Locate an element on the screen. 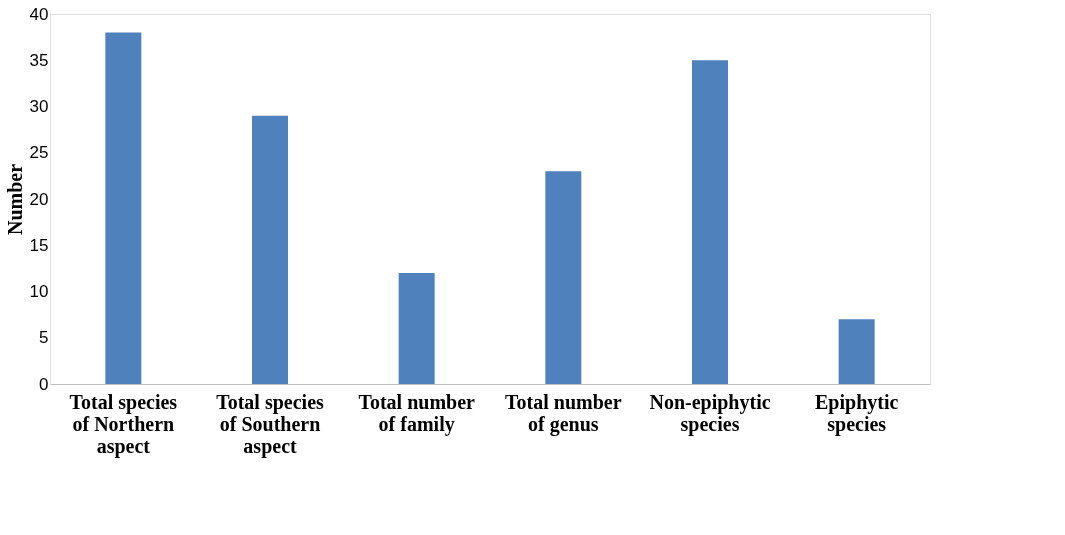 This screenshot has width=1065, height=535. y-tick-label: 20 is located at coordinates (39, 199).